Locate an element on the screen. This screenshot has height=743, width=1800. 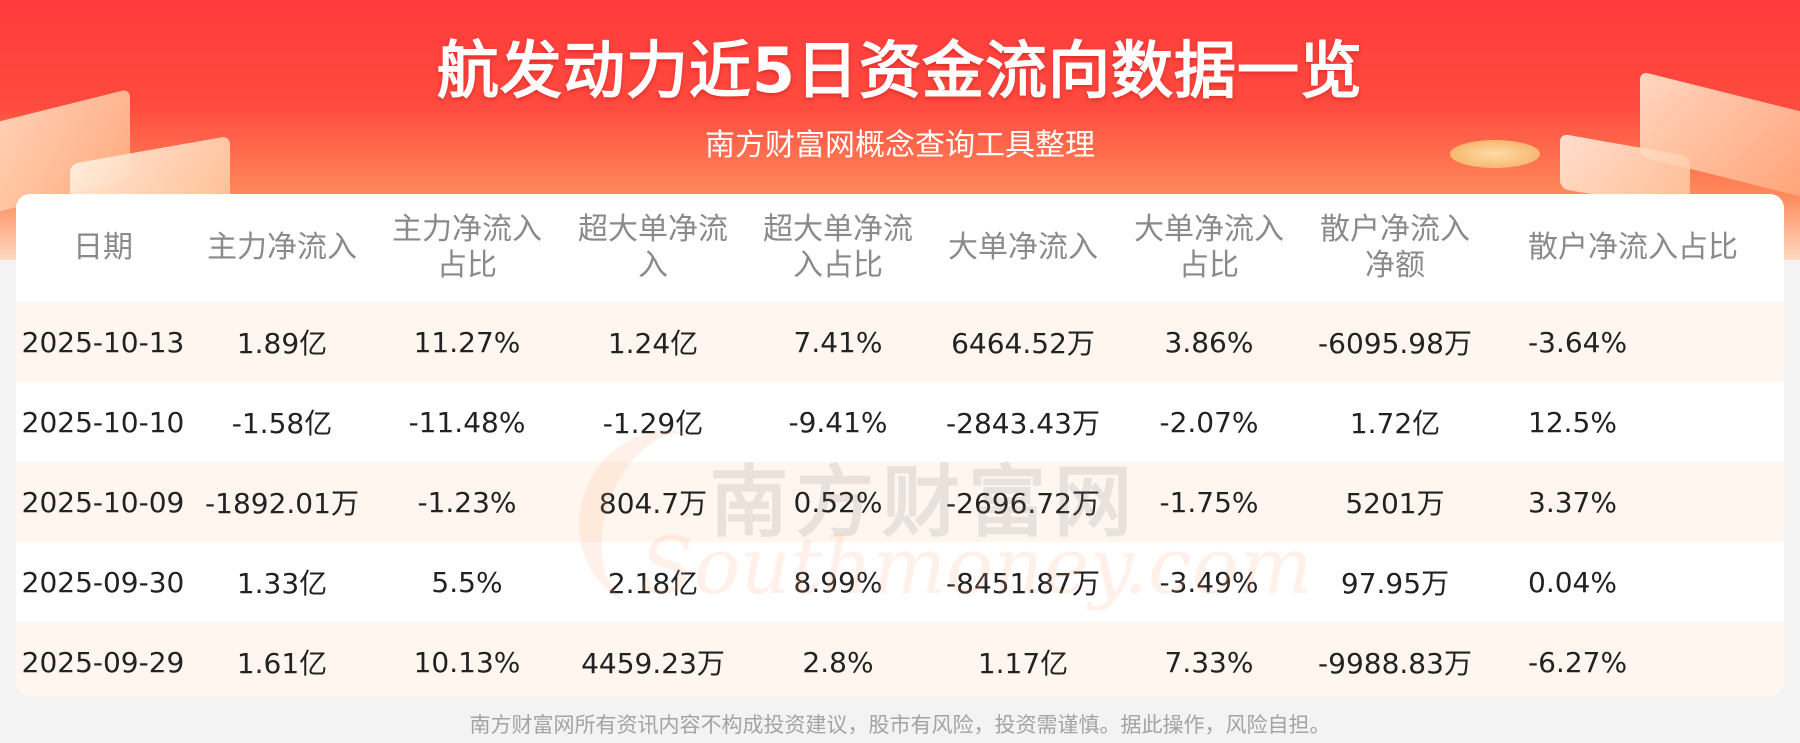
table-cell: -11.48% is located at coordinates (467, 422).